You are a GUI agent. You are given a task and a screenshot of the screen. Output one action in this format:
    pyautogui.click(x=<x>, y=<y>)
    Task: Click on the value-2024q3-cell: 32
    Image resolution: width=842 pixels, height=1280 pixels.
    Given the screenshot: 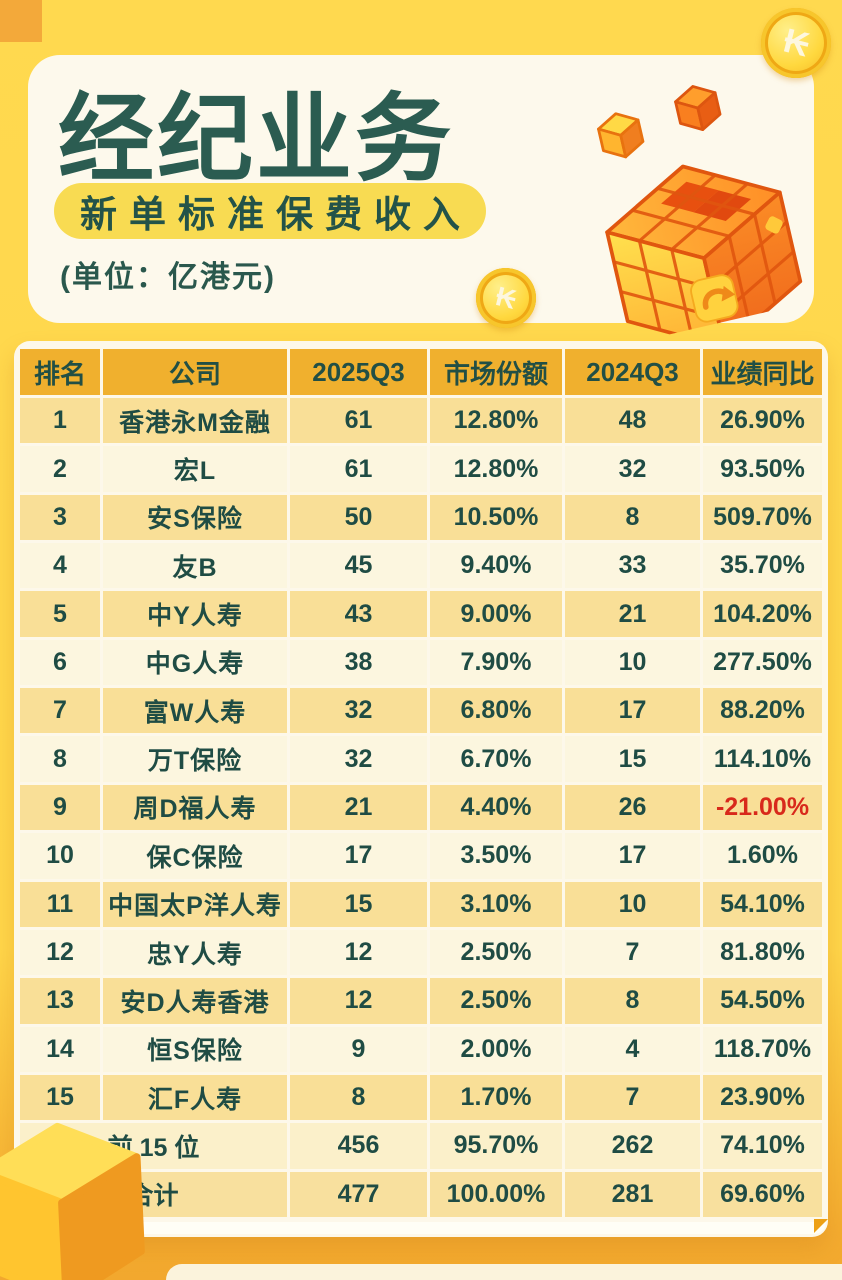 What is the action you would take?
    pyautogui.click(x=632, y=469)
    